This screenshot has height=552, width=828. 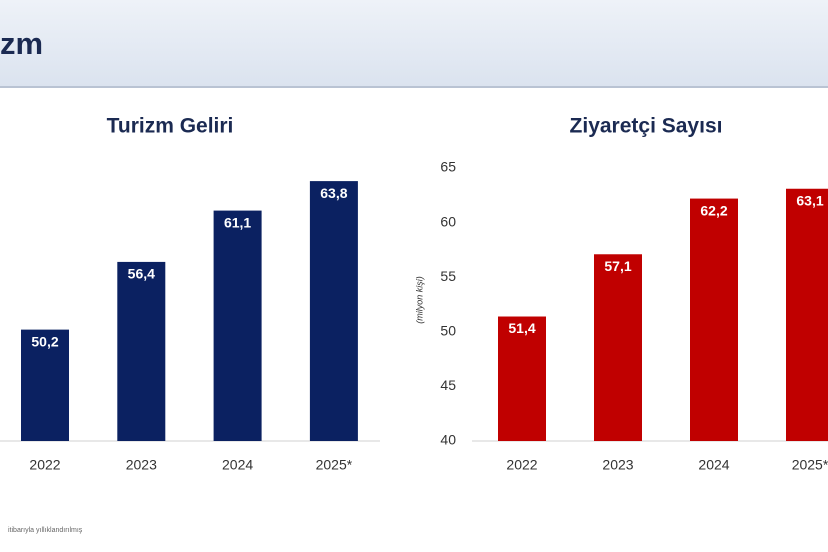 I want to click on value-label: 63,8, so click(x=333, y=193).